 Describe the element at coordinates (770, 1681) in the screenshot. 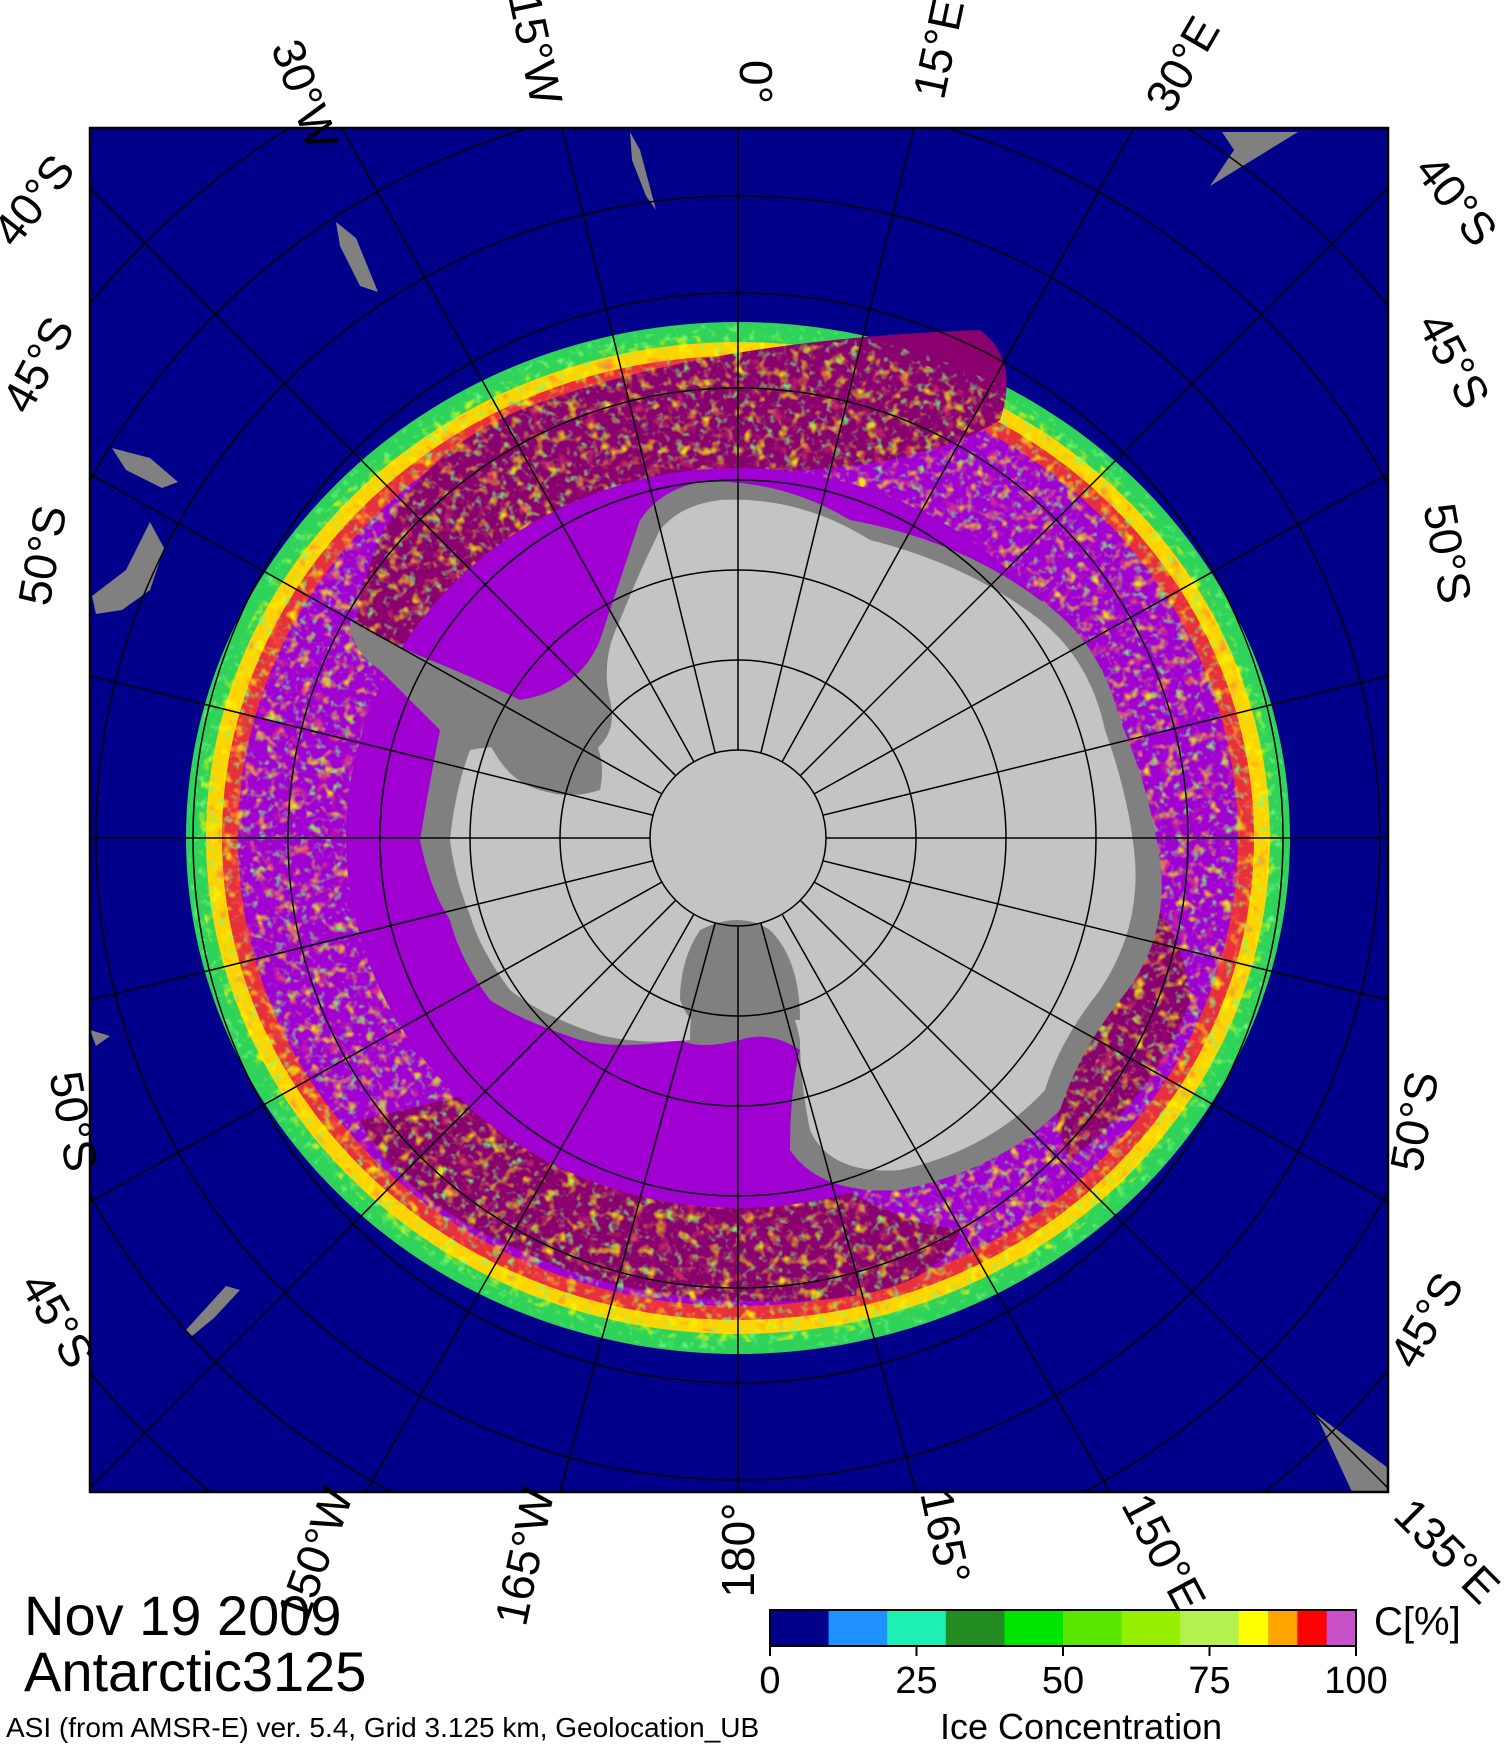

I see `colorbar-tick-0: 0` at that location.